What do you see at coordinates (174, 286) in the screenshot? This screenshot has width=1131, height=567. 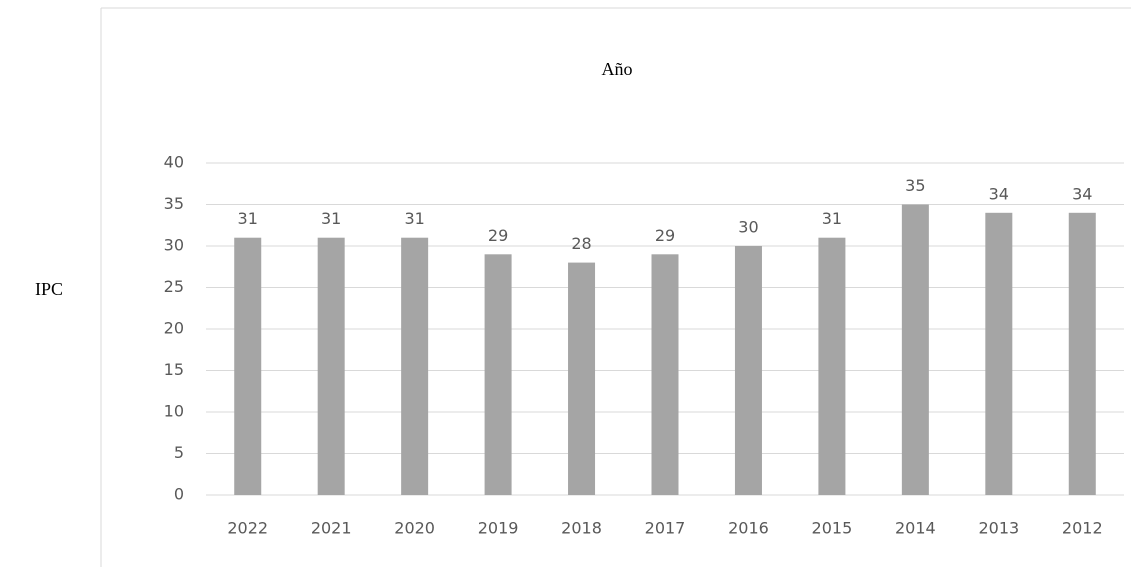 I see `y-tick-label: 25` at bounding box center [174, 286].